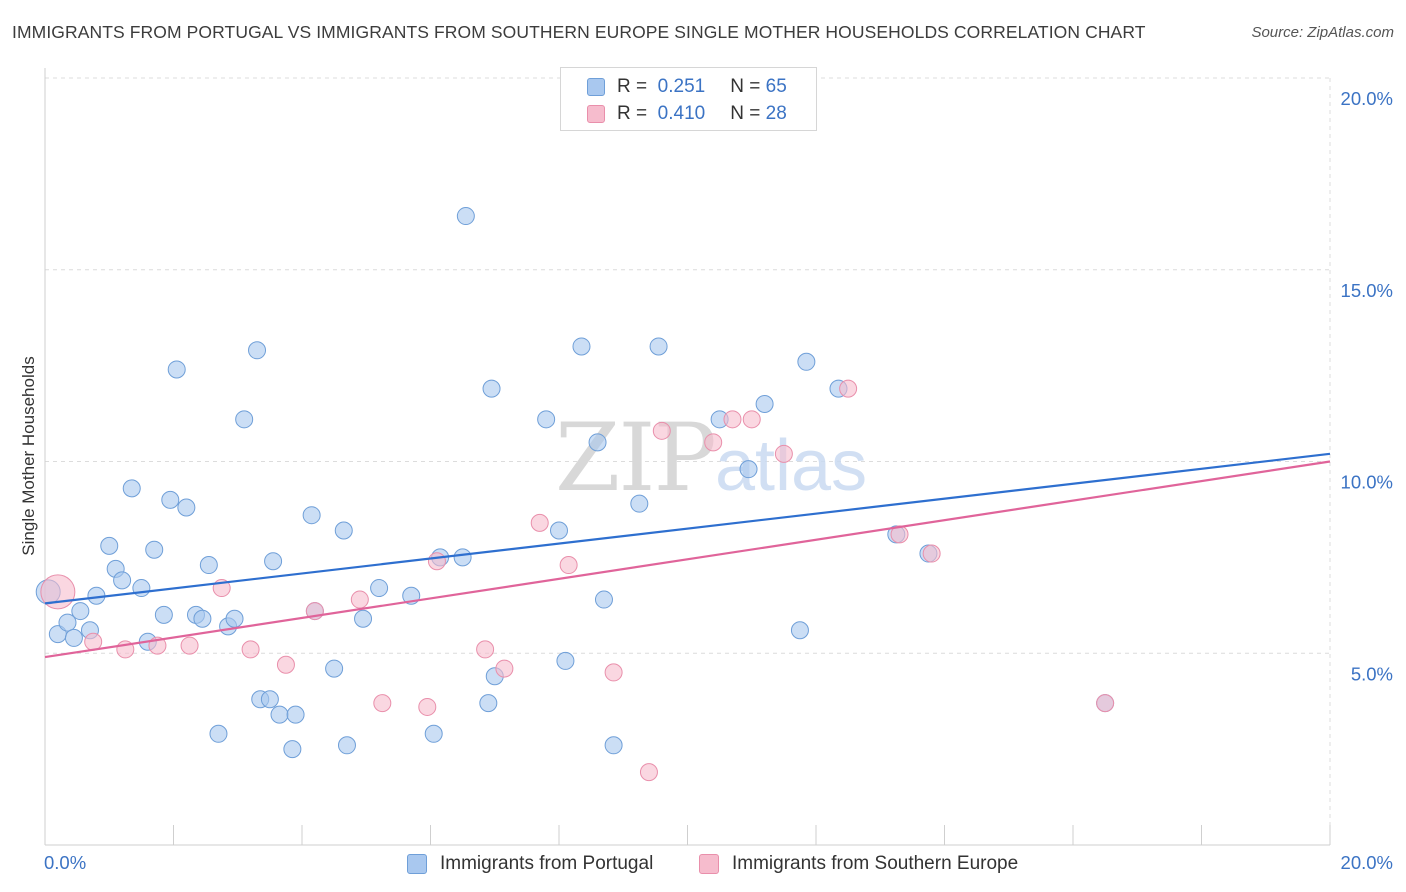  I want to click on bottom-legend-label-portugal: Immigrants from Portugal, so click(547, 863).